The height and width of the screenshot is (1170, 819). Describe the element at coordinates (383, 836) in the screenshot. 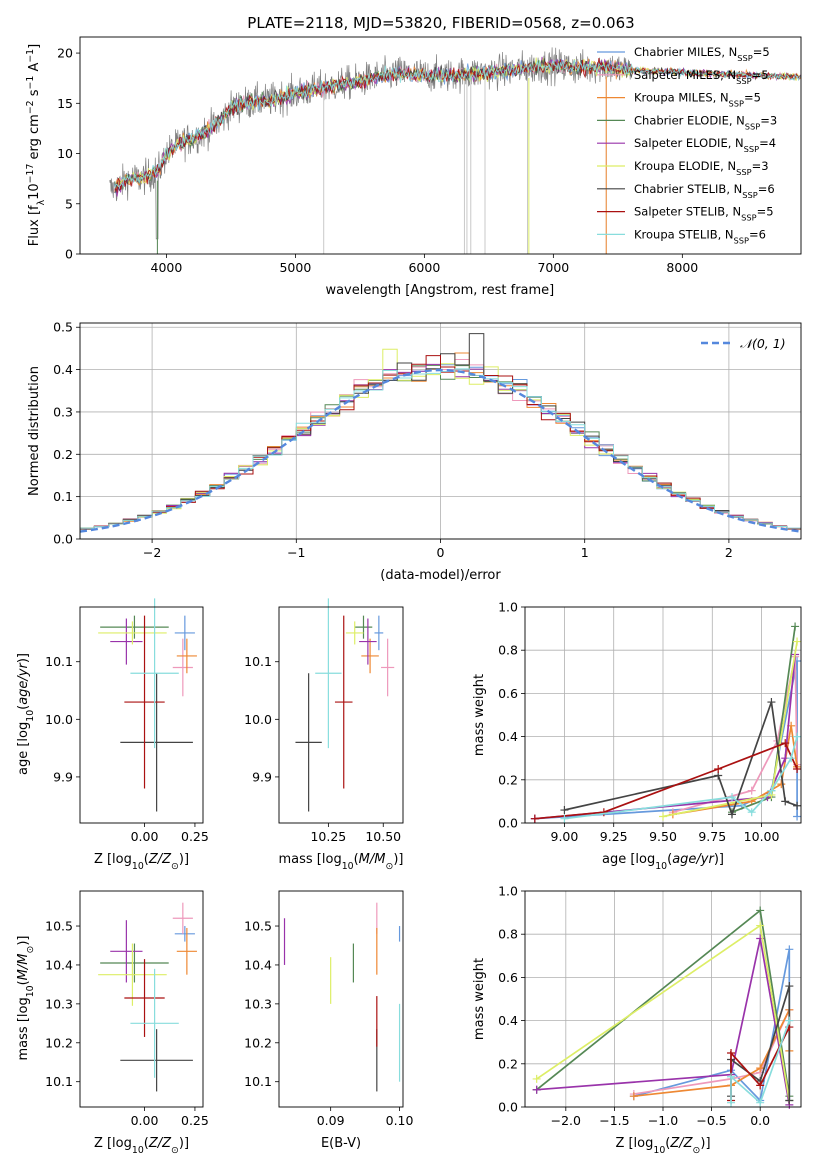

I see `x-tick-label: 10.50` at that location.